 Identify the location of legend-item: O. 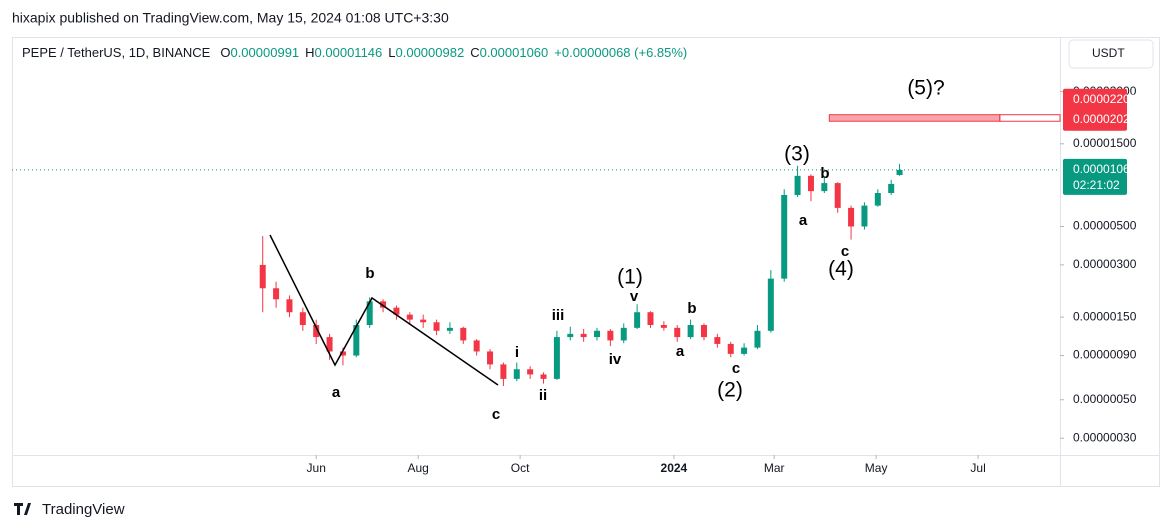
(225, 52).